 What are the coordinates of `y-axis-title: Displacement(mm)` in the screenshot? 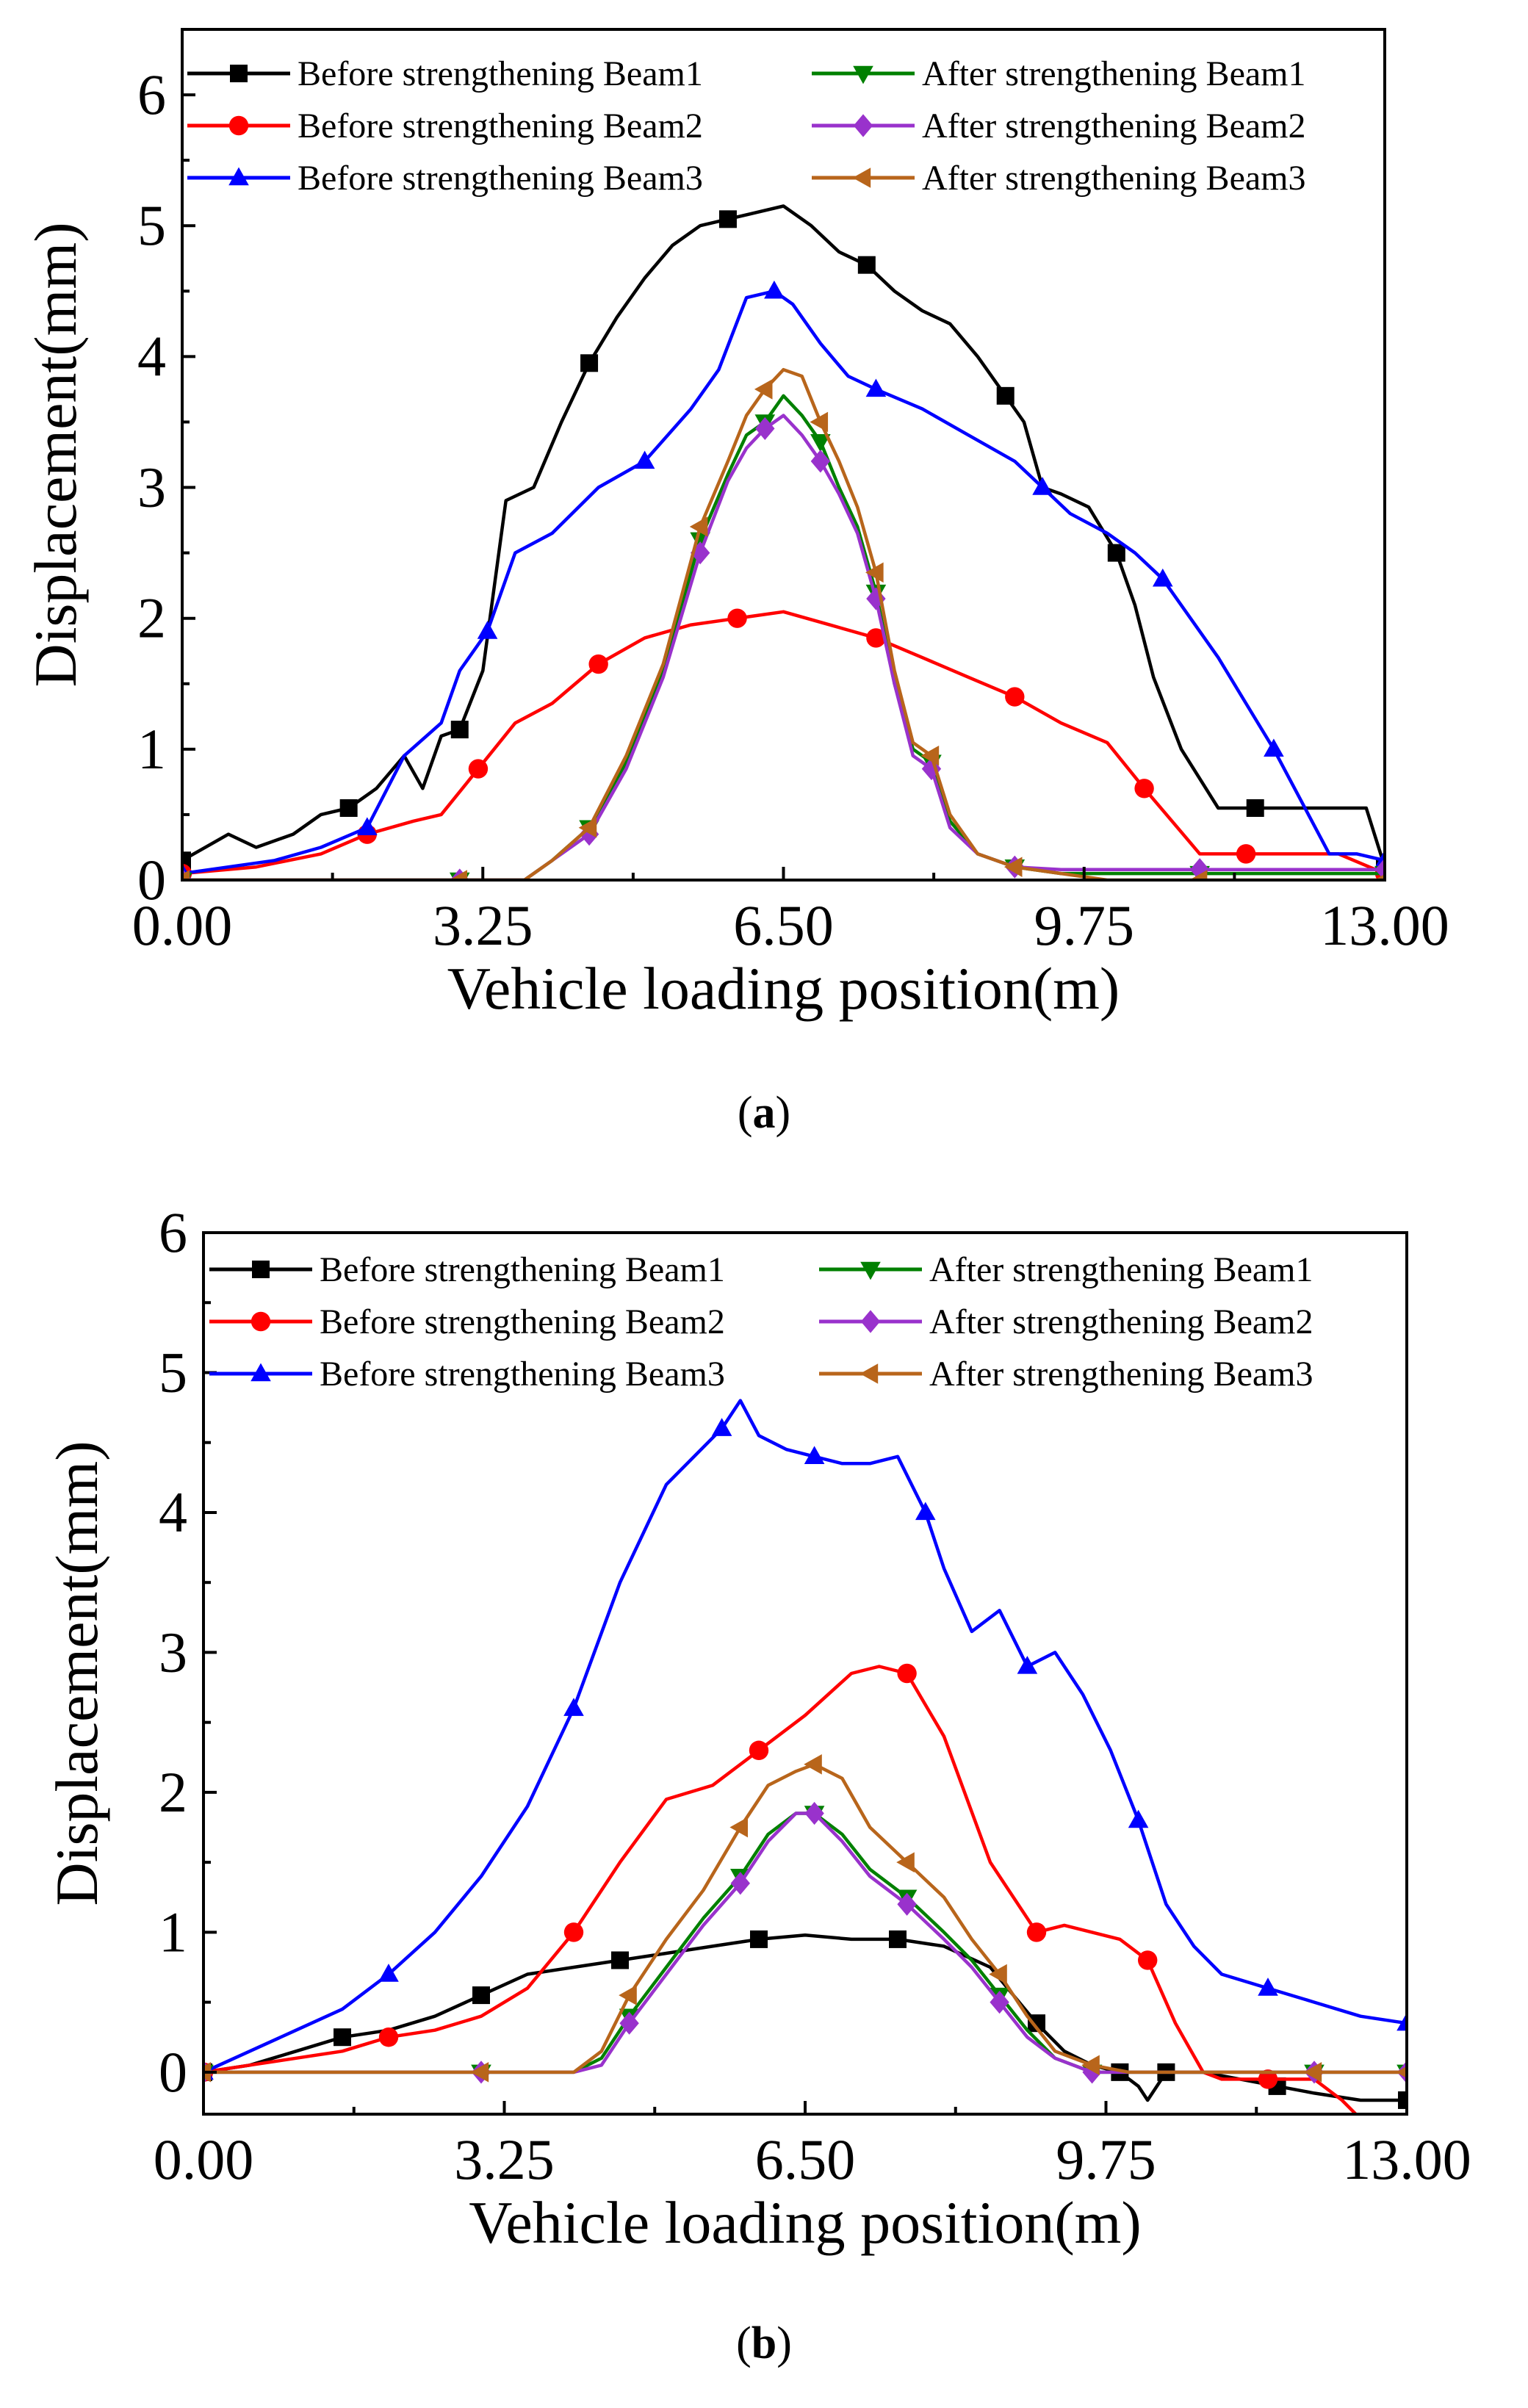 It's located at (56, 454).